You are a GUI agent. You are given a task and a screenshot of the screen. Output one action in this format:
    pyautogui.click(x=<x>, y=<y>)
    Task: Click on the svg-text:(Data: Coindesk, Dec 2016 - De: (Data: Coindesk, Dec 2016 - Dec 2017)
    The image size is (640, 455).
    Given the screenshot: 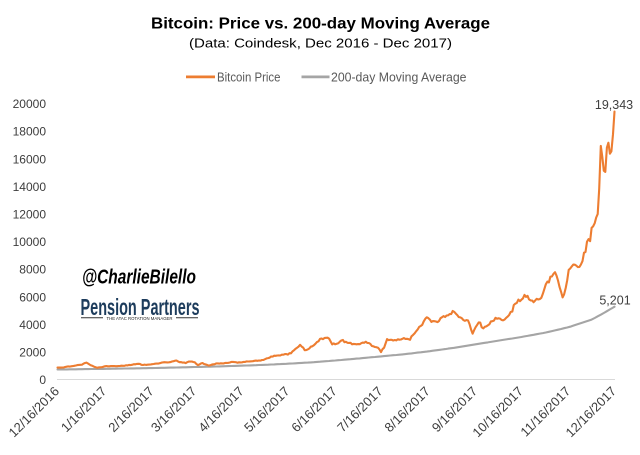 What is the action you would take?
    pyautogui.click(x=320, y=43)
    